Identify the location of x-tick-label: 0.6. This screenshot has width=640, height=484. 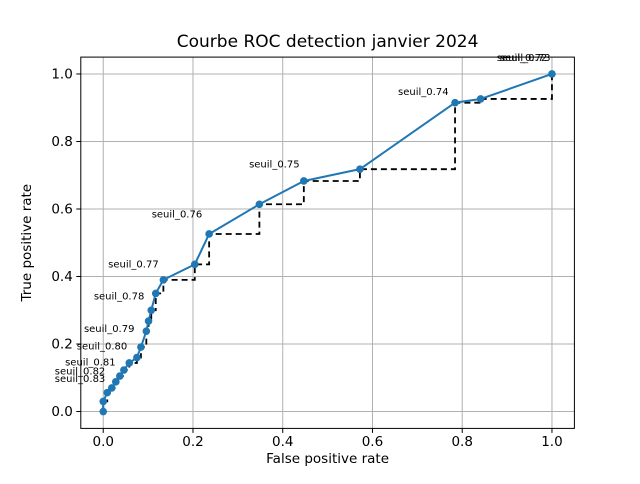
(372, 442).